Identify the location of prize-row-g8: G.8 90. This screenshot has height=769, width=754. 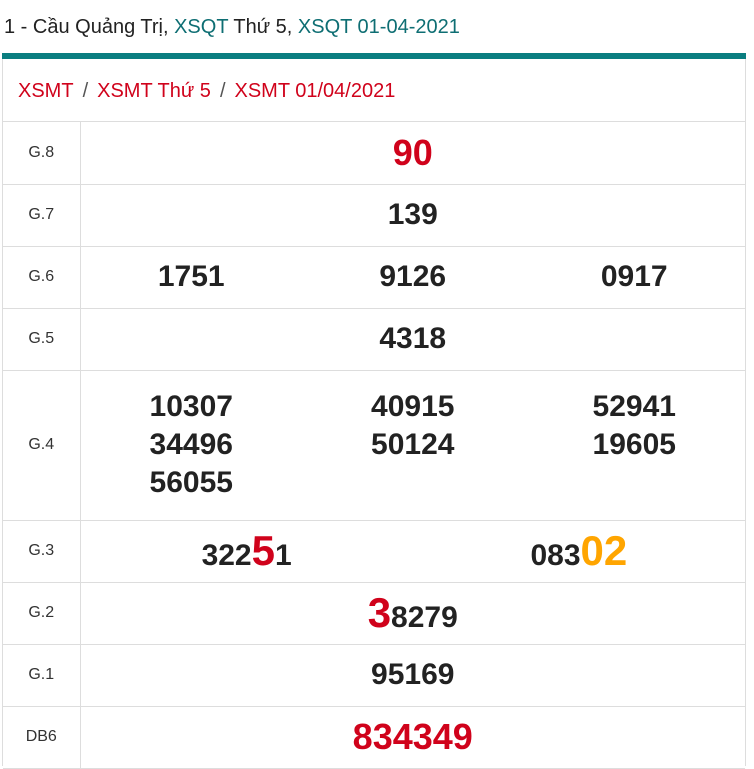
(374, 153).